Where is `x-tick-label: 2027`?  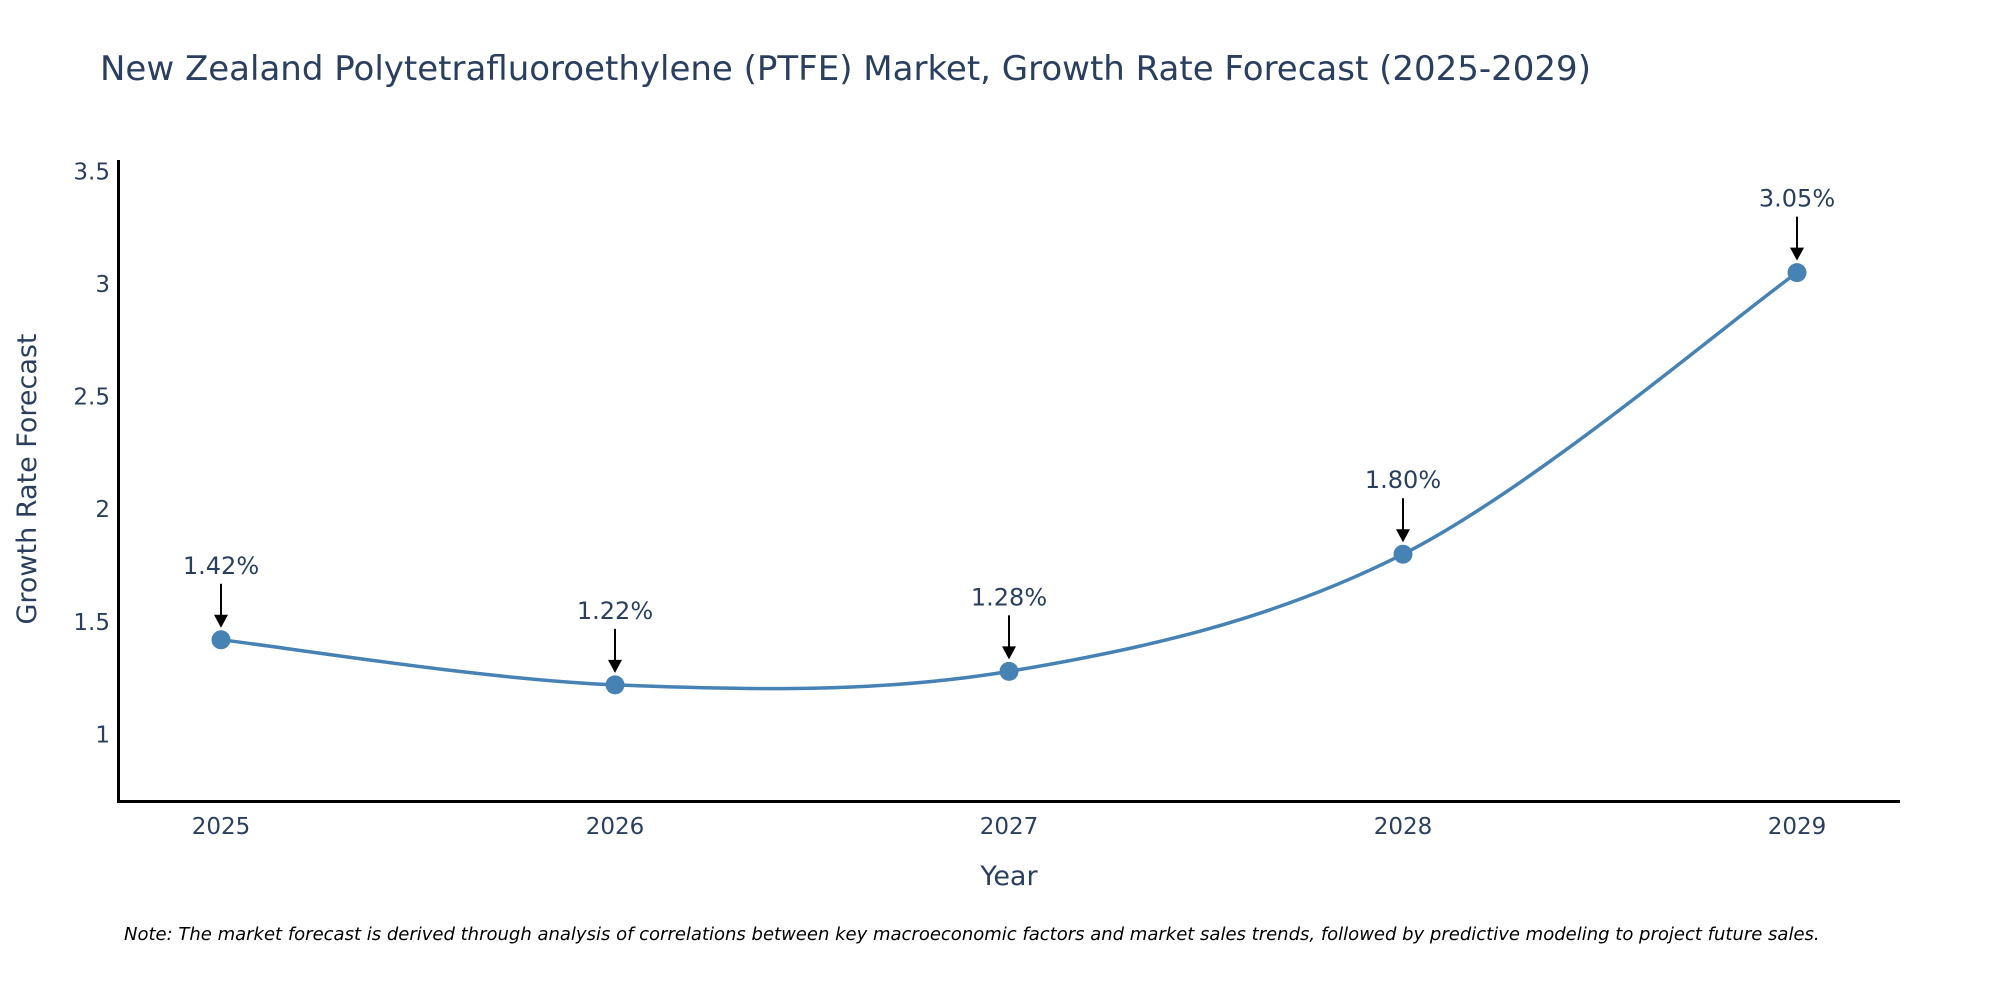
x-tick-label: 2027 is located at coordinates (1009, 827).